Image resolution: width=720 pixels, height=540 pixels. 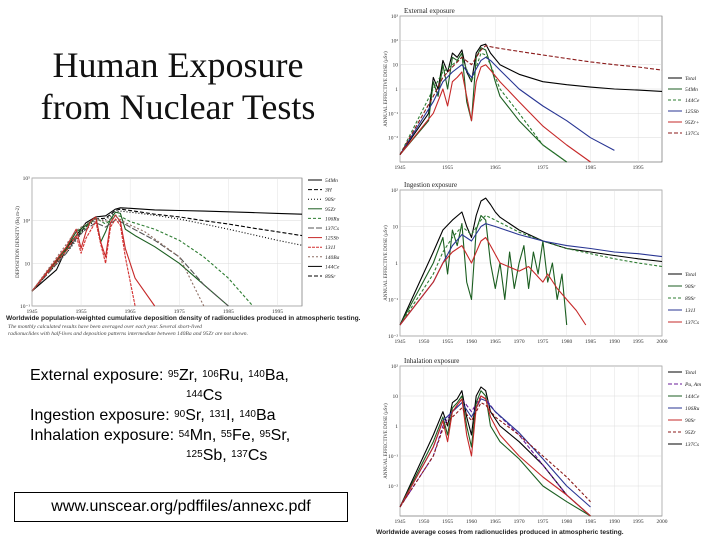 I want to click on x-tick-label: 1970, so click(x=519, y=342).